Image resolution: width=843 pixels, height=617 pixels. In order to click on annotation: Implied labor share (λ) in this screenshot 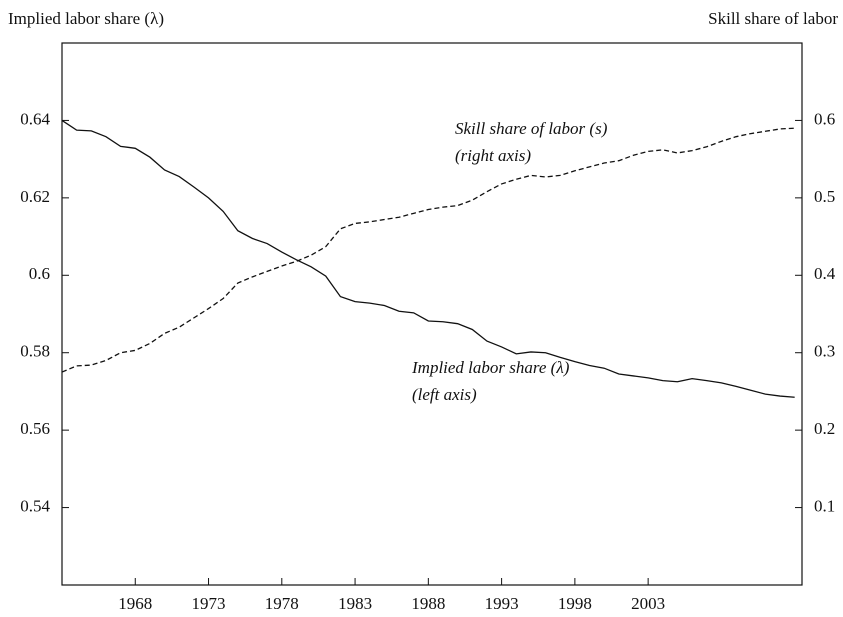, I will do `click(490, 367)`.